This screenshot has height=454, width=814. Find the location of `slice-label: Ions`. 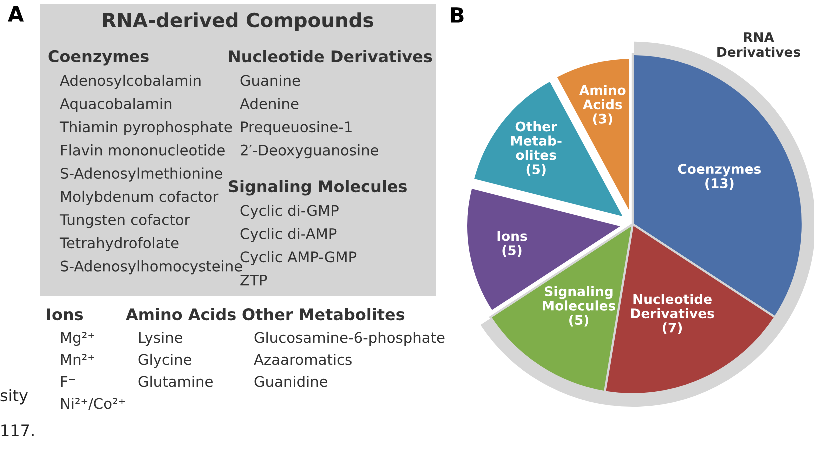

slice-label: Ions is located at coordinates (513, 236).